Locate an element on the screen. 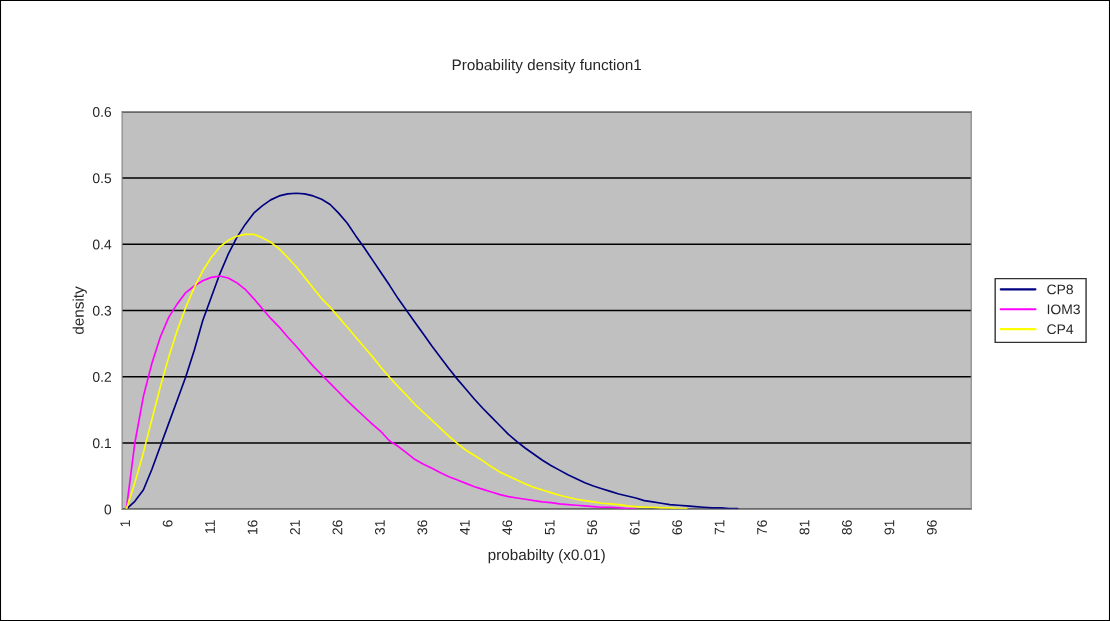 This screenshot has width=1110, height=621. y-tick-label: 0.6 is located at coordinates (102, 112).